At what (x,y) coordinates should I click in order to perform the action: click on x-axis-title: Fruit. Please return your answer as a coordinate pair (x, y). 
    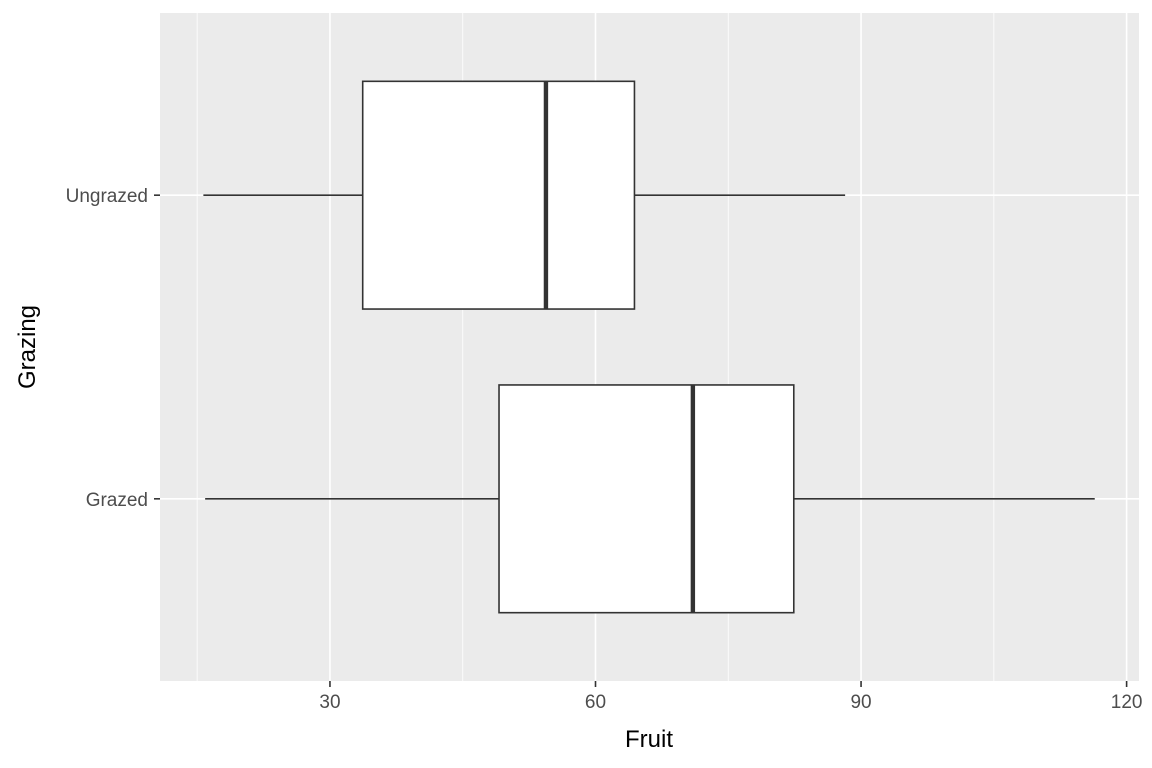
    Looking at the image, I should click on (649, 739).